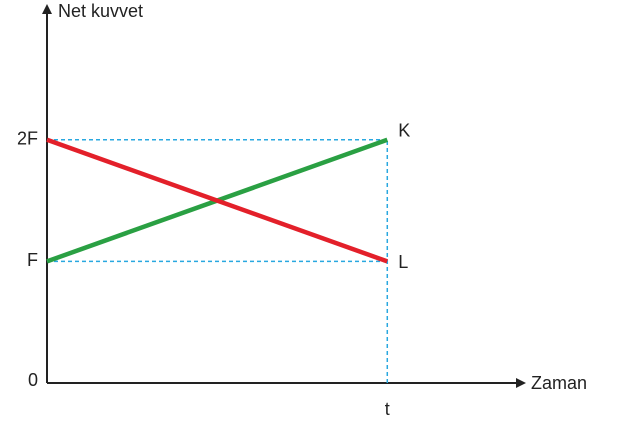  What do you see at coordinates (403, 262) in the screenshot?
I see `series-label: L` at bounding box center [403, 262].